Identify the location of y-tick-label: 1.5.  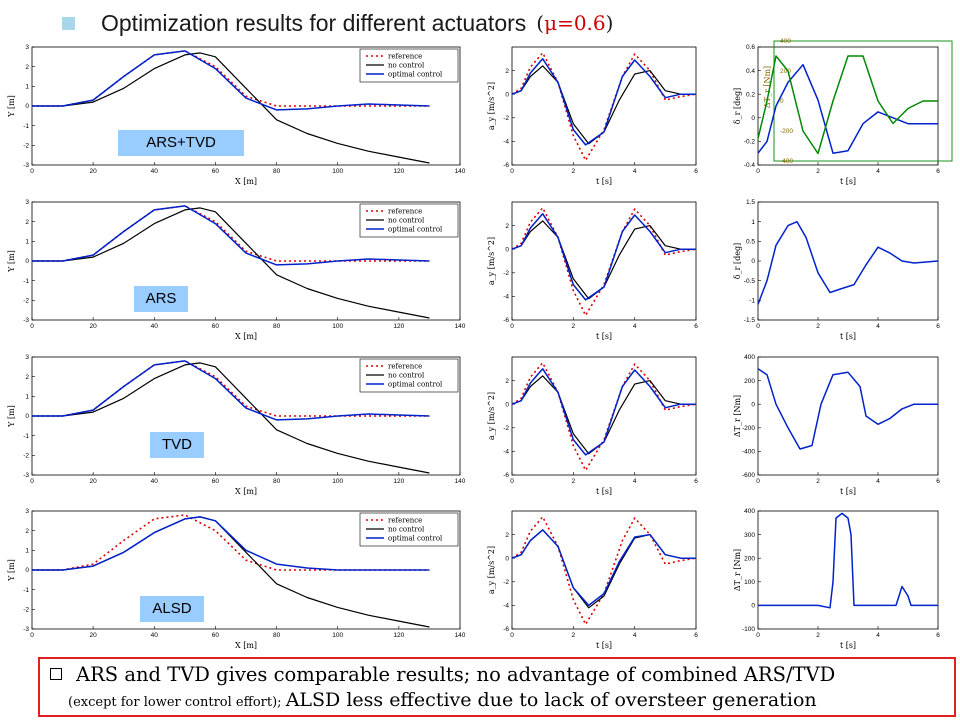
(750, 202).